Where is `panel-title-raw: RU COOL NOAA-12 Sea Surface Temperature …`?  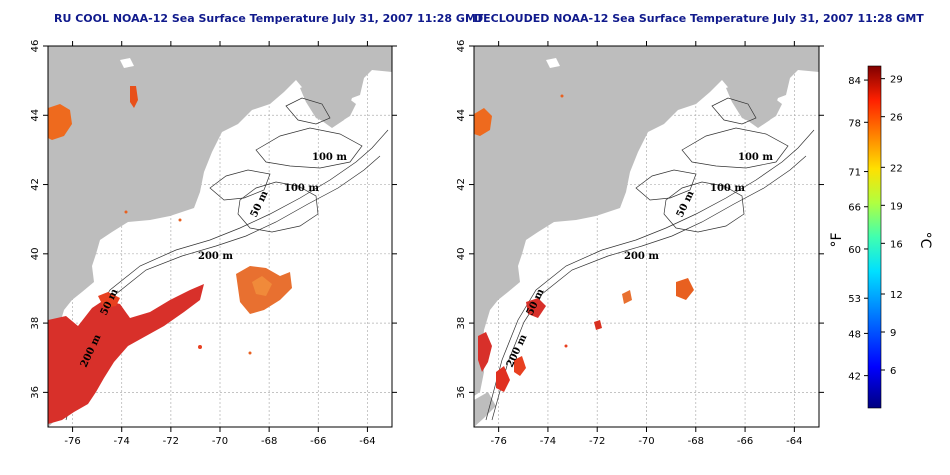
panel-title-raw: RU COOL NOAA-12 Sea Surface Temperature … is located at coordinates (269, 18).